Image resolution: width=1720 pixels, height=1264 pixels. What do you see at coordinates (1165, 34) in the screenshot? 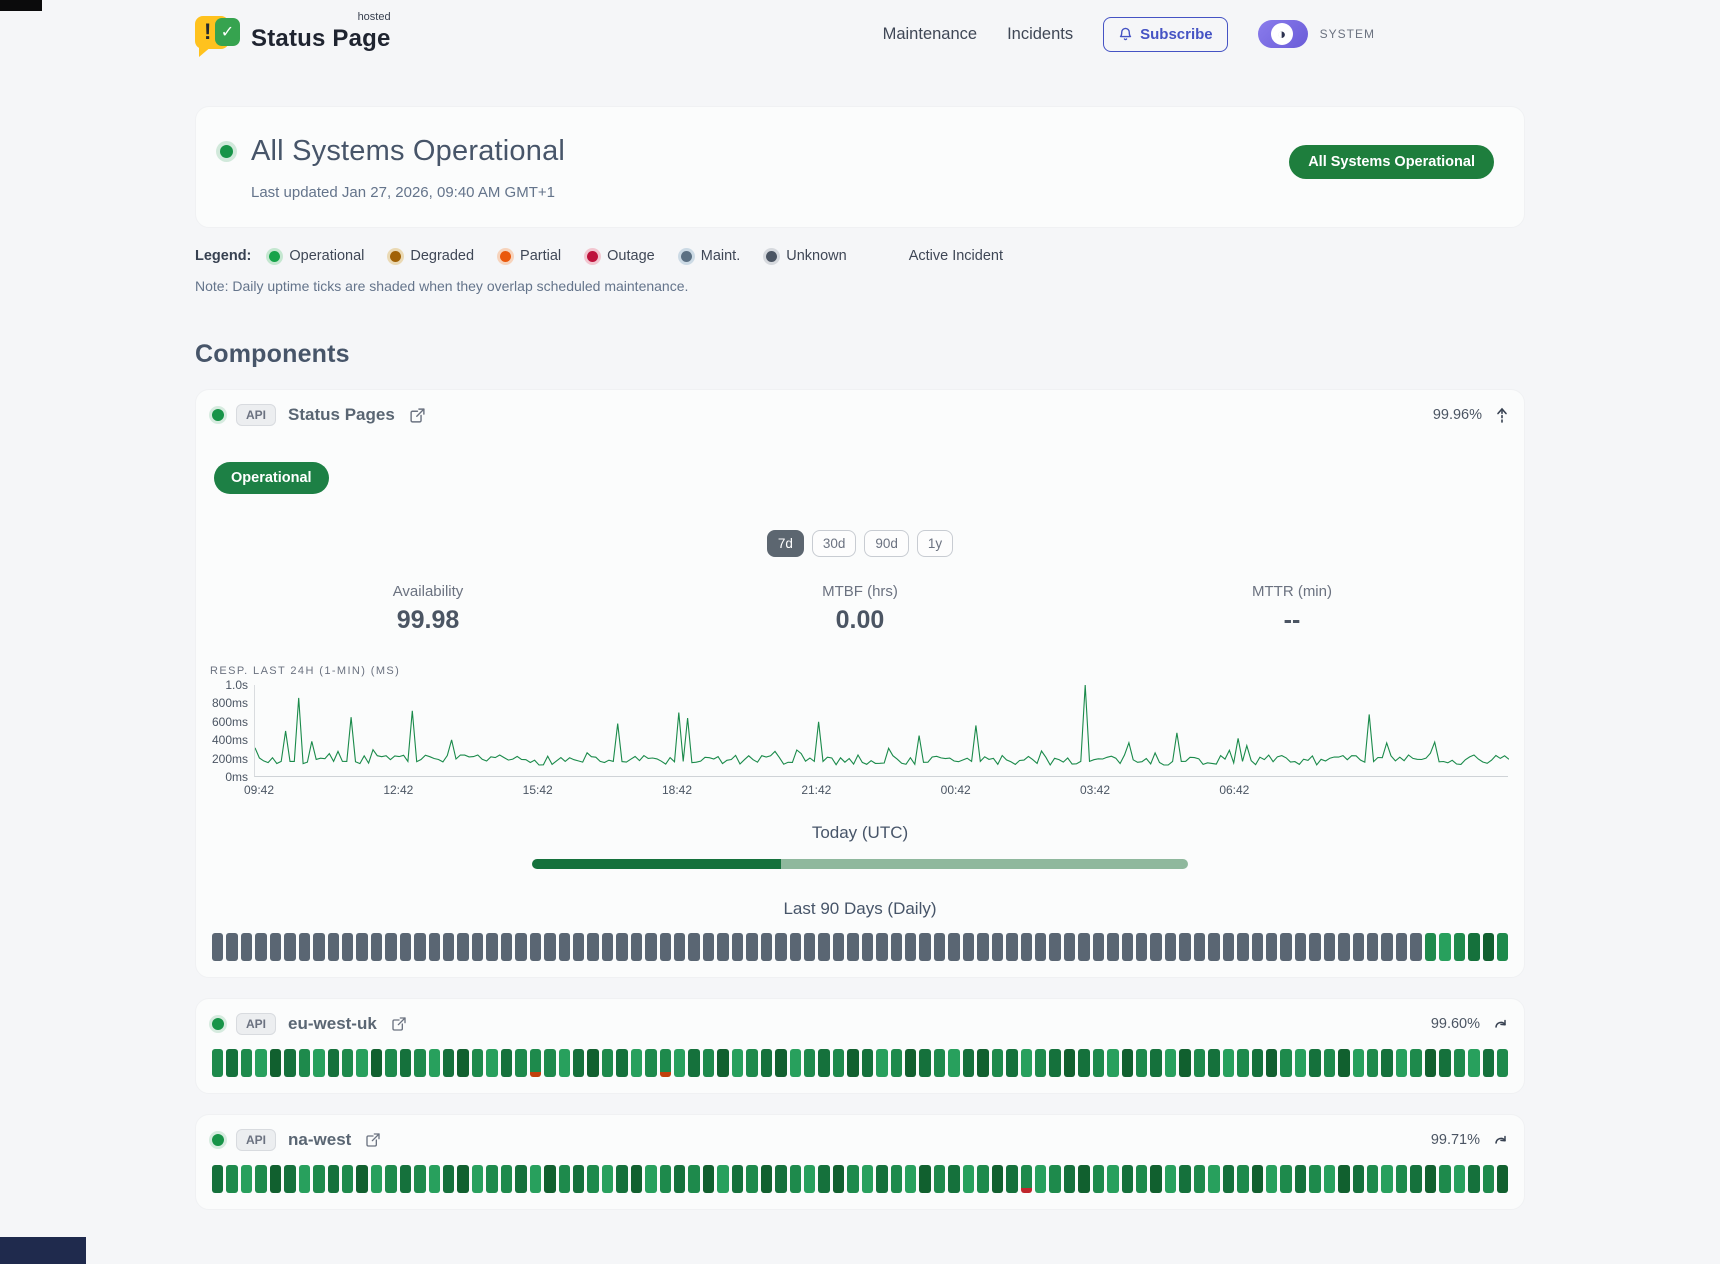
I see `subscribe-button: Subscribe` at bounding box center [1165, 34].